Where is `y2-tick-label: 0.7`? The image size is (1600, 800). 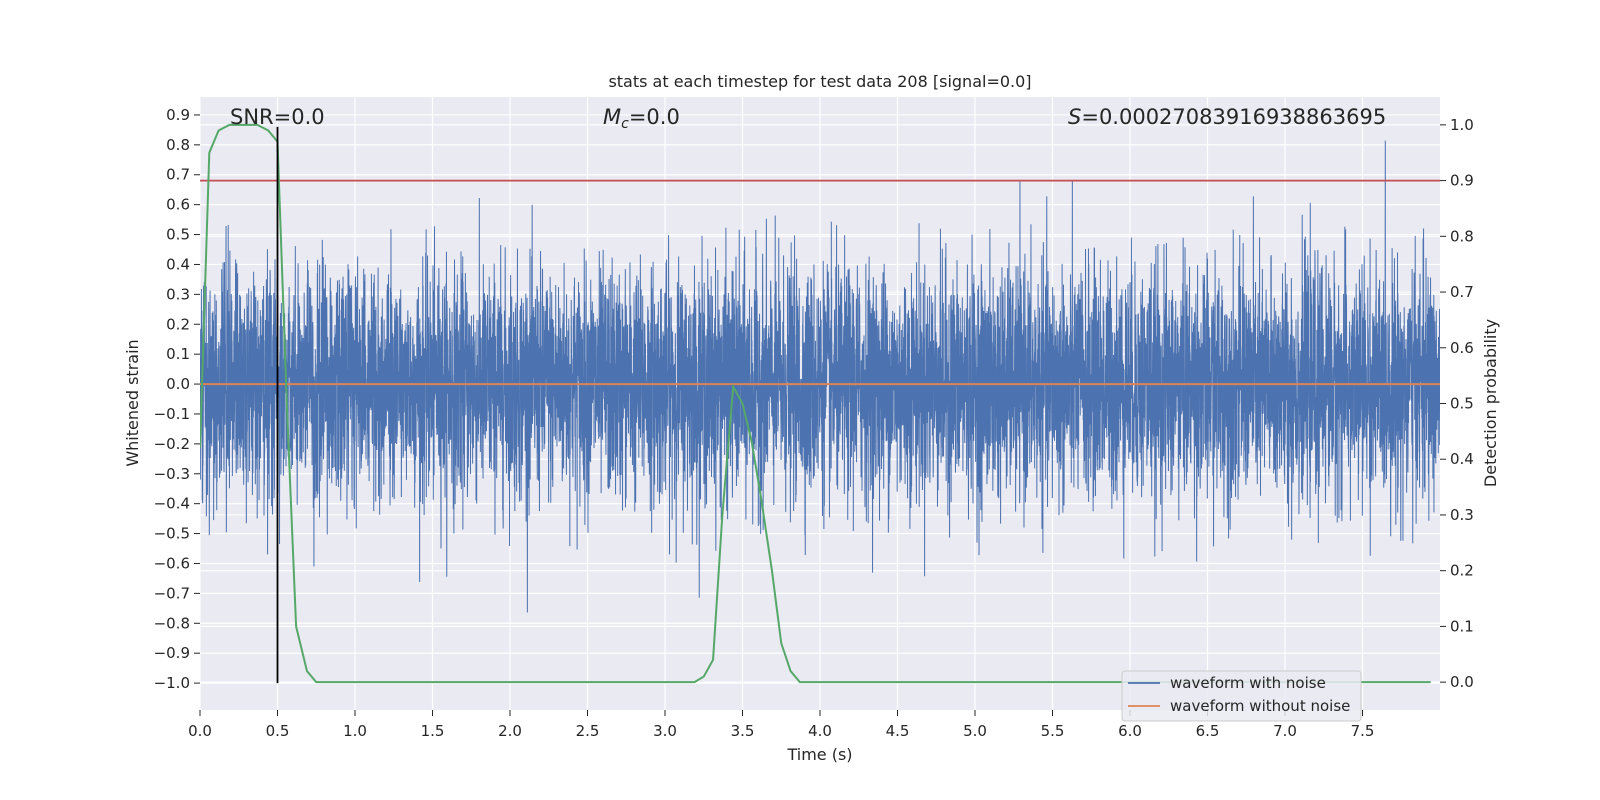 y2-tick-label: 0.7 is located at coordinates (1462, 292).